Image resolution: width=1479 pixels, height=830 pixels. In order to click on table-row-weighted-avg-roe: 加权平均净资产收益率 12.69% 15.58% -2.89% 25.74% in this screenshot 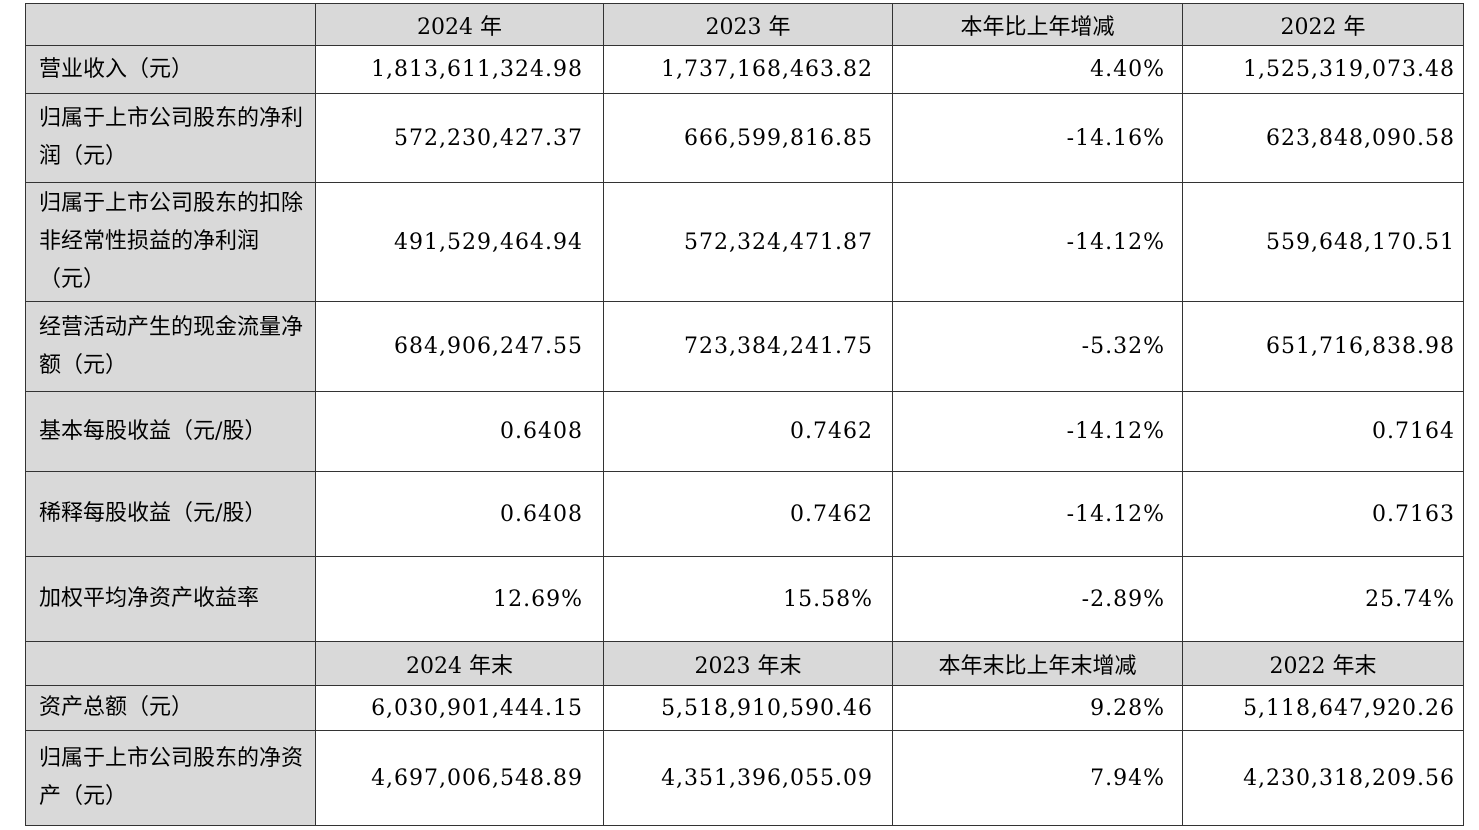, I will do `click(744, 599)`.